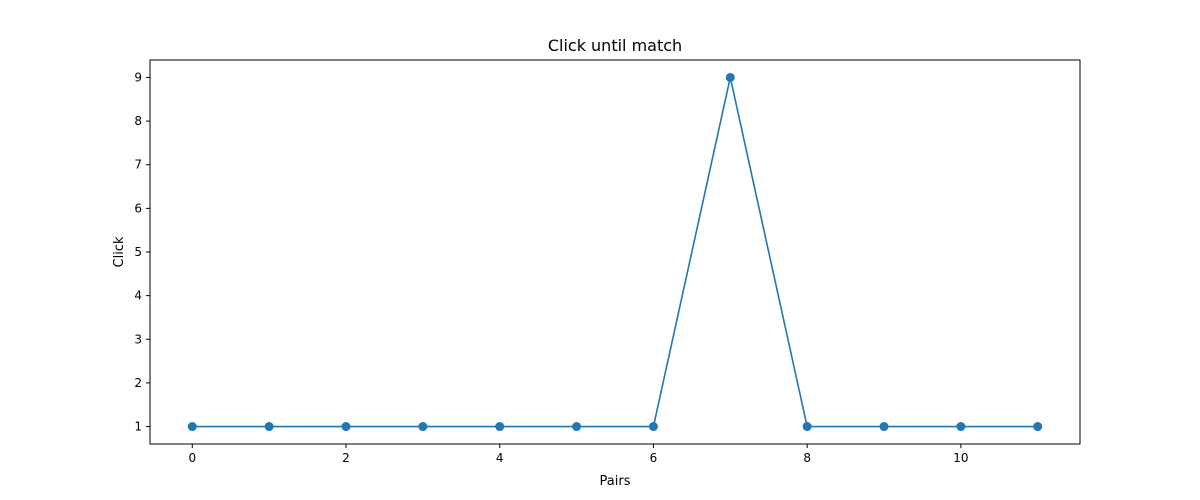 This screenshot has height=500, width=1200. Describe the element at coordinates (578, 454) in the screenshot. I see `x-axis-ticks: 0 2 4 6 8 10` at that location.